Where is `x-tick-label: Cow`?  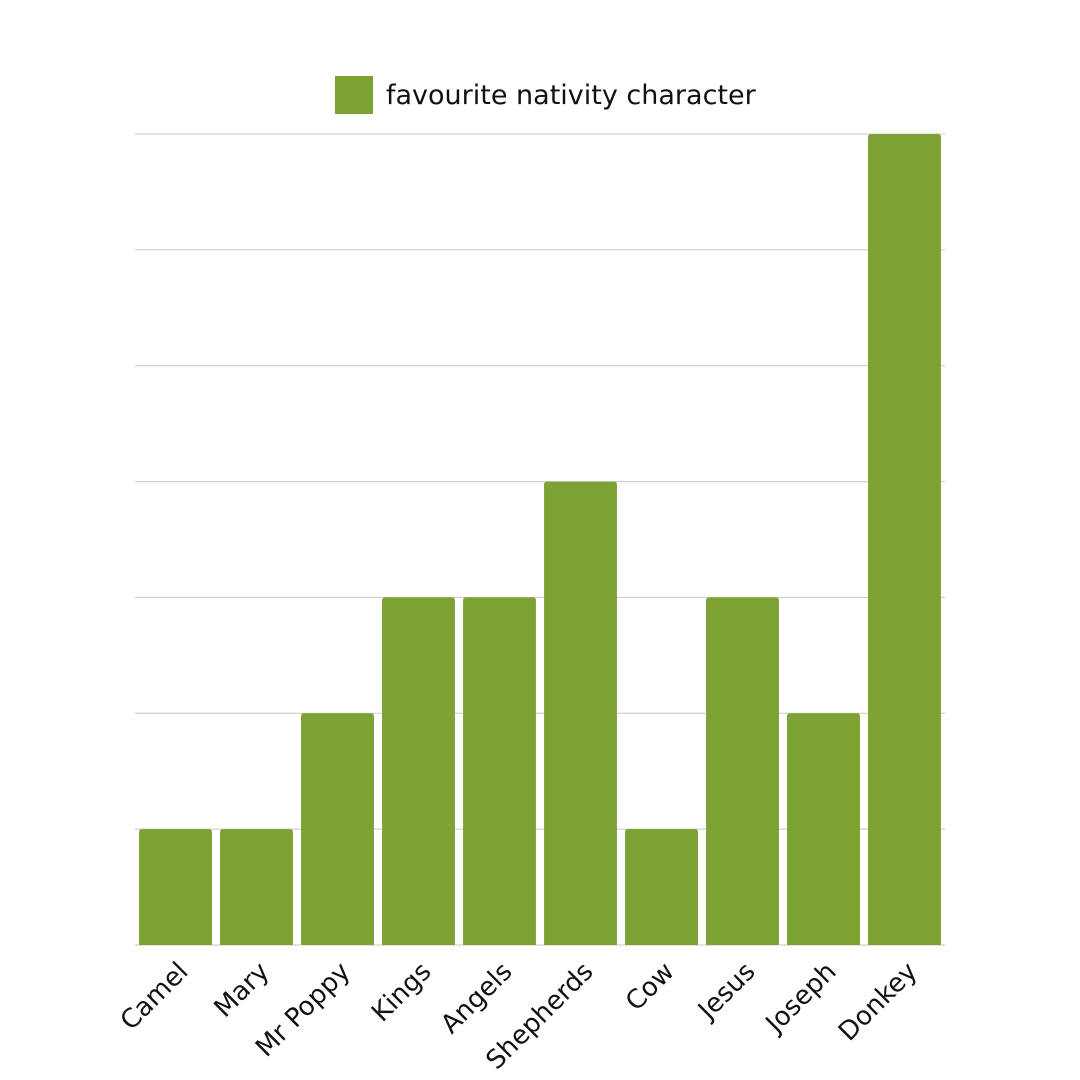
x-tick-label: Cow is located at coordinates (650, 987).